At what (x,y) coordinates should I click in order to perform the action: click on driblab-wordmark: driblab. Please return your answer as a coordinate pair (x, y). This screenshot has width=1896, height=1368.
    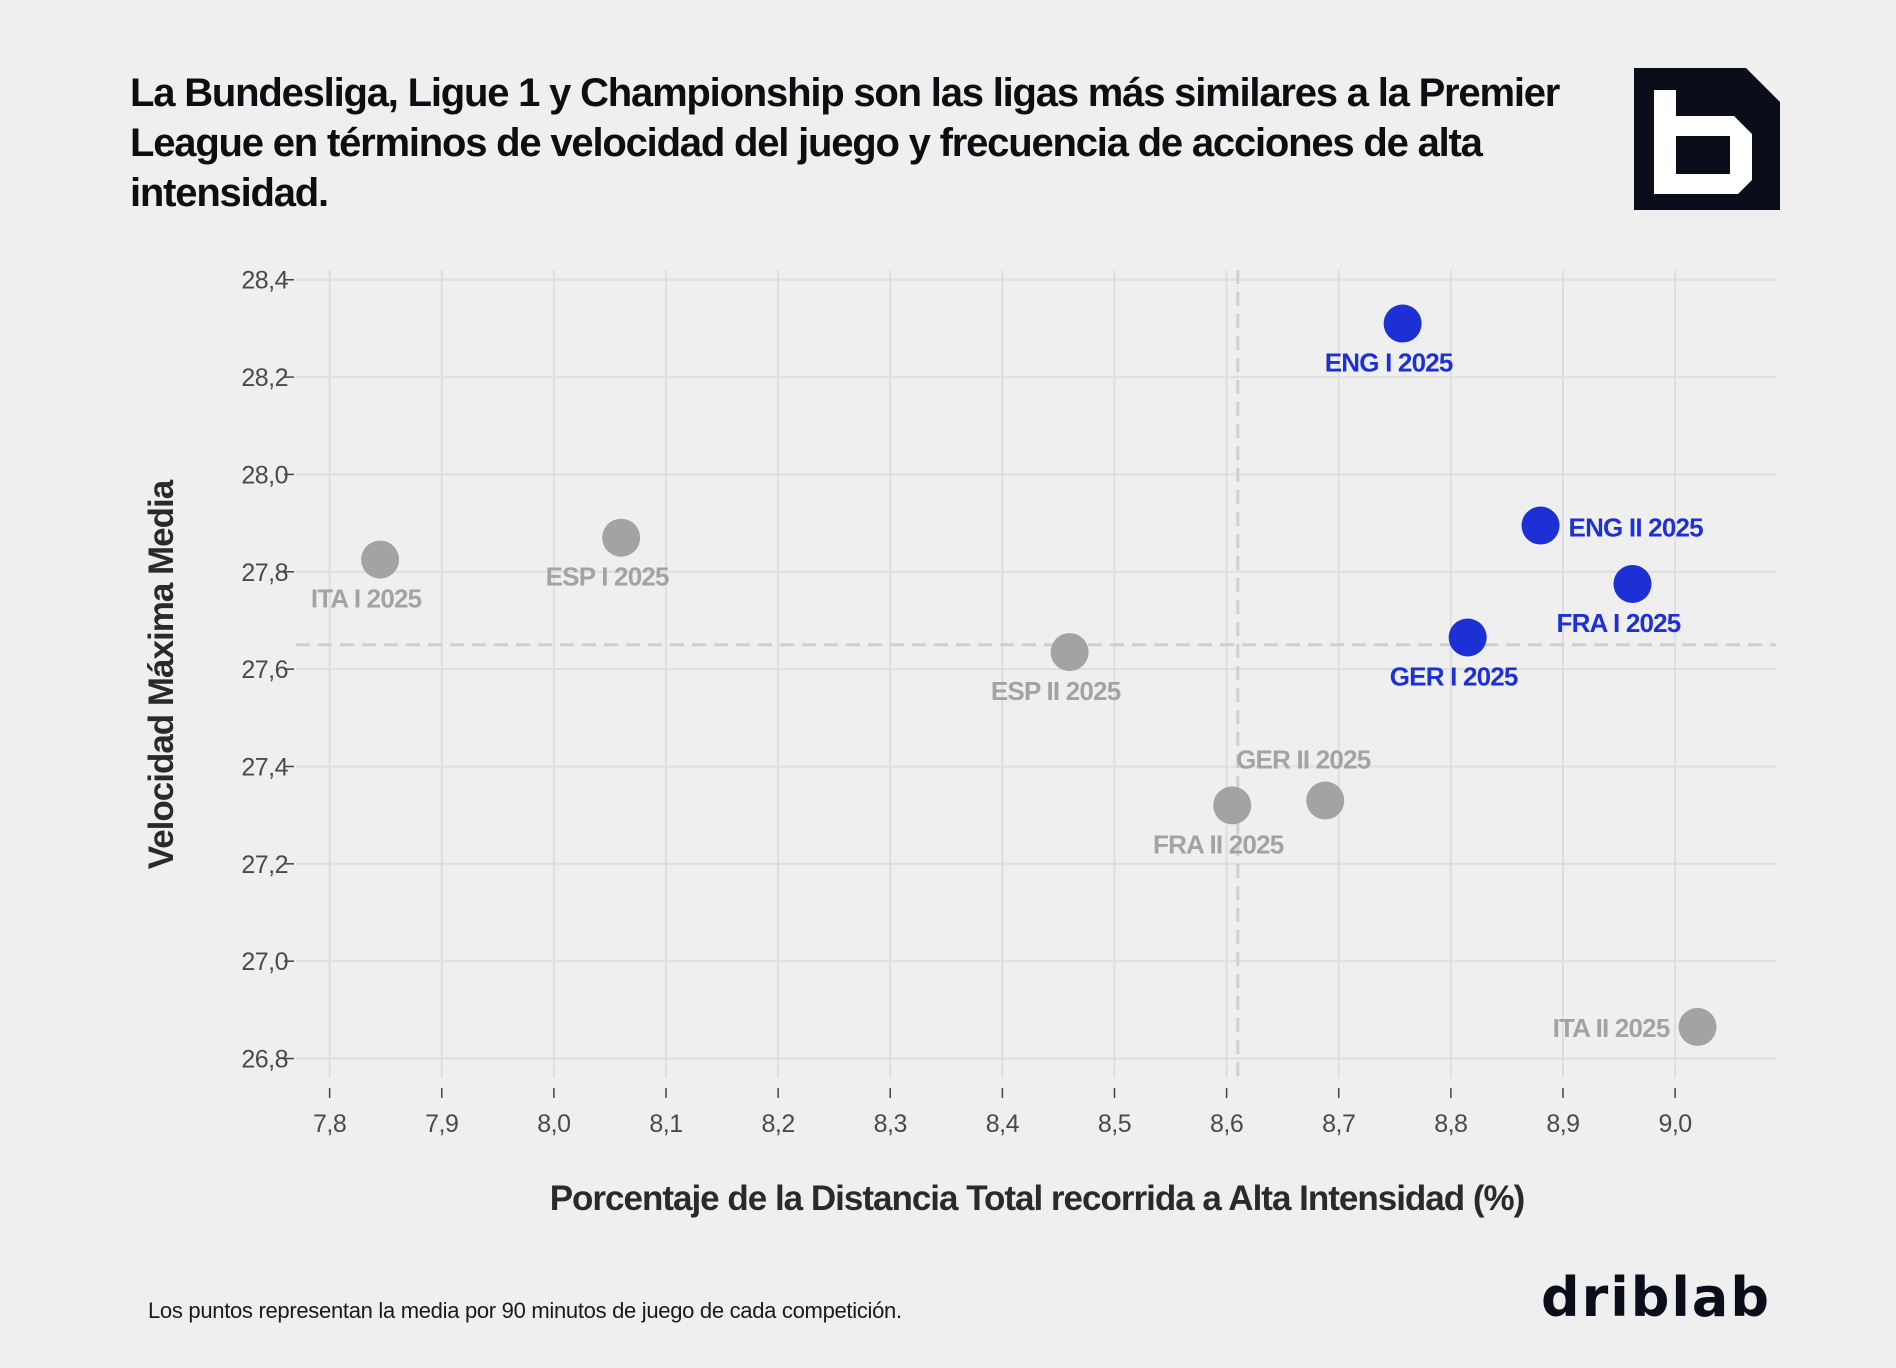
    Looking at the image, I should click on (1656, 1298).